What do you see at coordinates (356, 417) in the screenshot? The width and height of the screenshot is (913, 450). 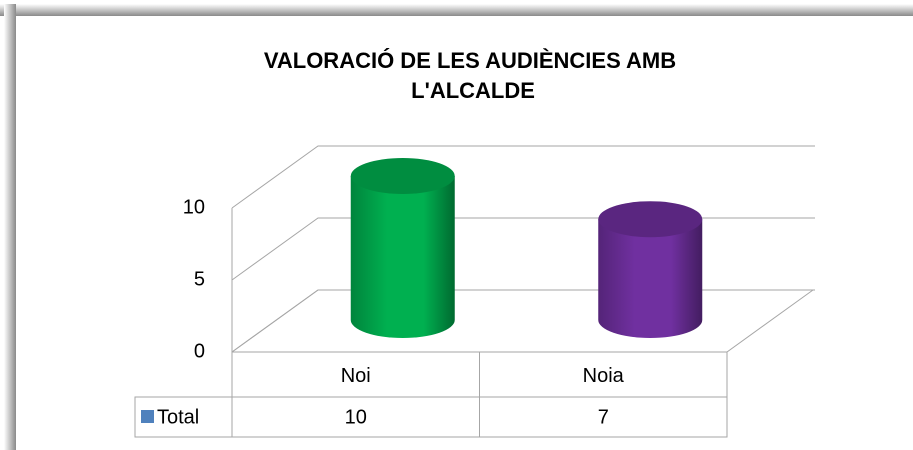 I see `table-value: 10` at bounding box center [356, 417].